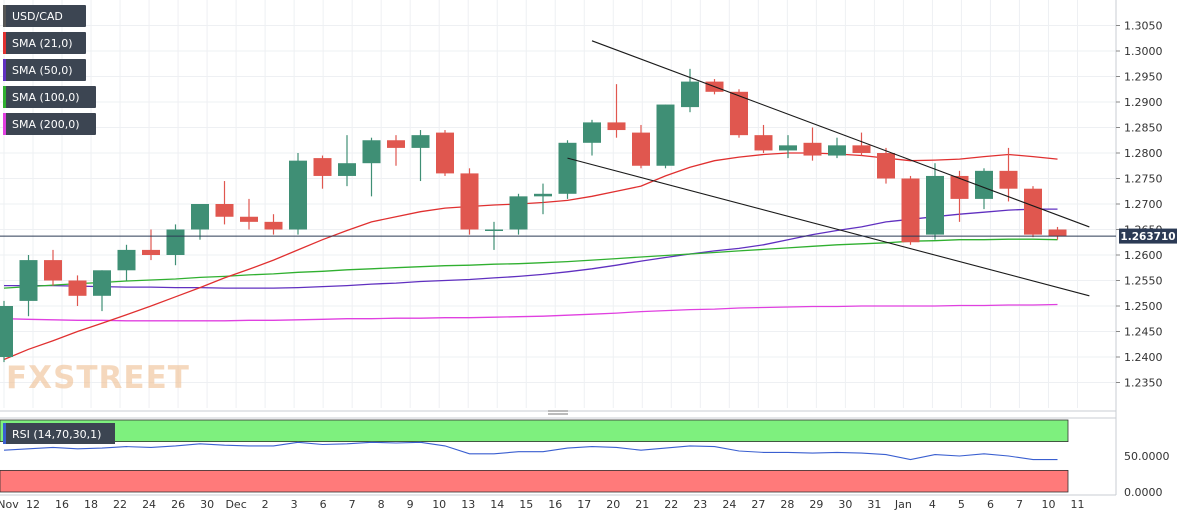  Describe the element at coordinates (584, 504) in the screenshot. I see `date-tick-label: 17` at that location.